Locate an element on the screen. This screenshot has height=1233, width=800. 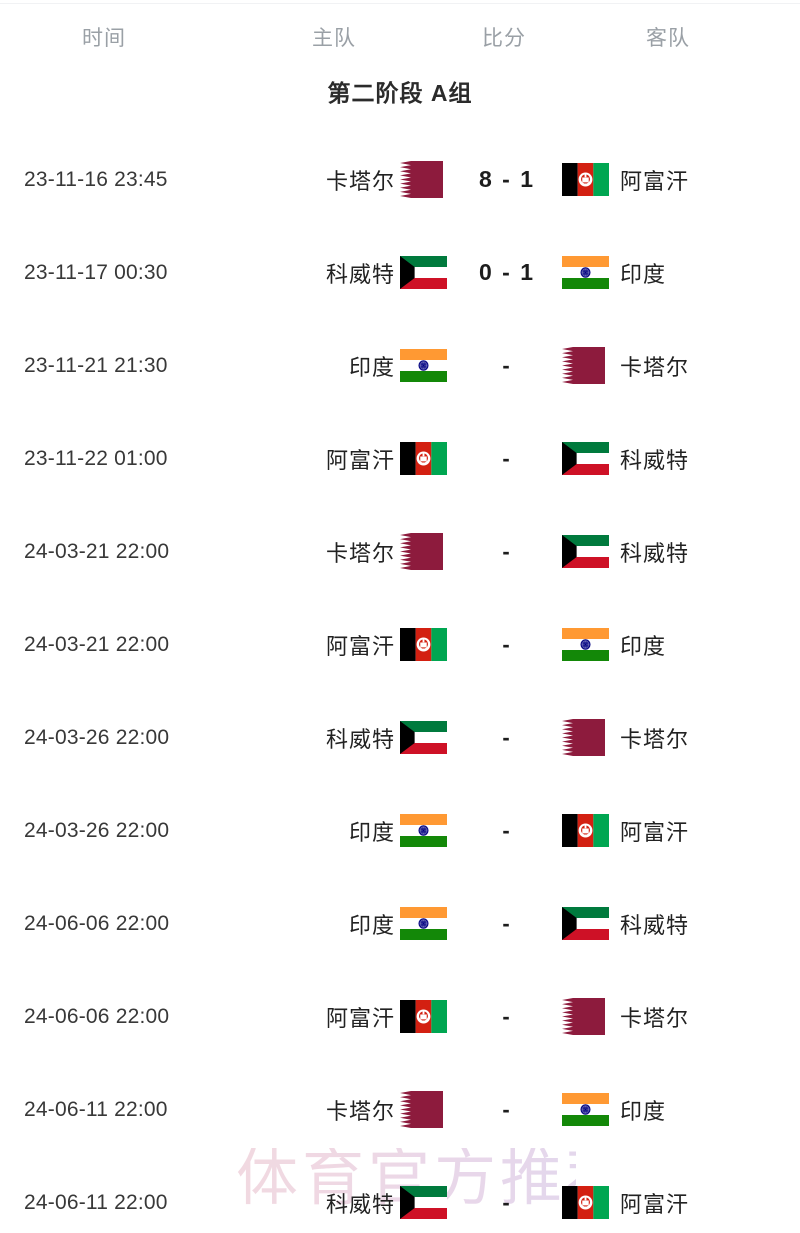
table-row: 24-06-06 22:00 印度 - 科威特 is located at coordinates (400, 923).